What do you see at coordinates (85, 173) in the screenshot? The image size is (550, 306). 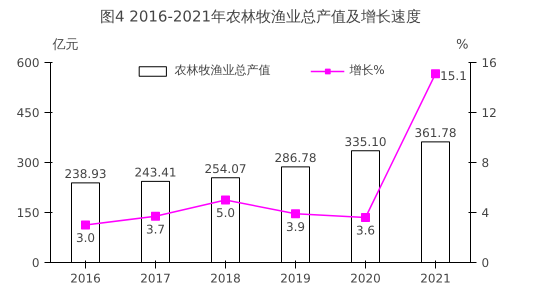 I see `data-label: 238.93` at bounding box center [85, 173].